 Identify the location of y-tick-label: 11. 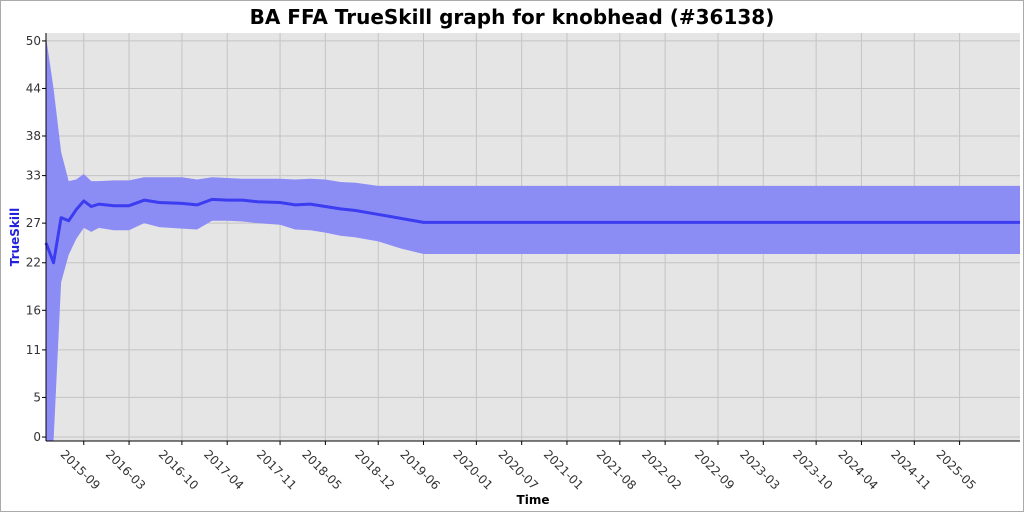
(33, 350).